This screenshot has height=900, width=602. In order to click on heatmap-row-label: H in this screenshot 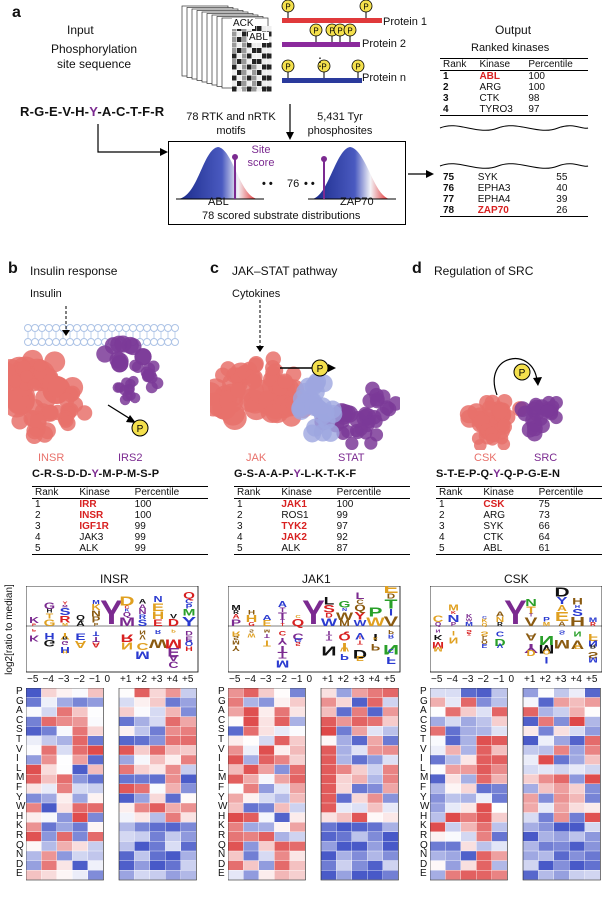, I will do `click(20, 816)`.